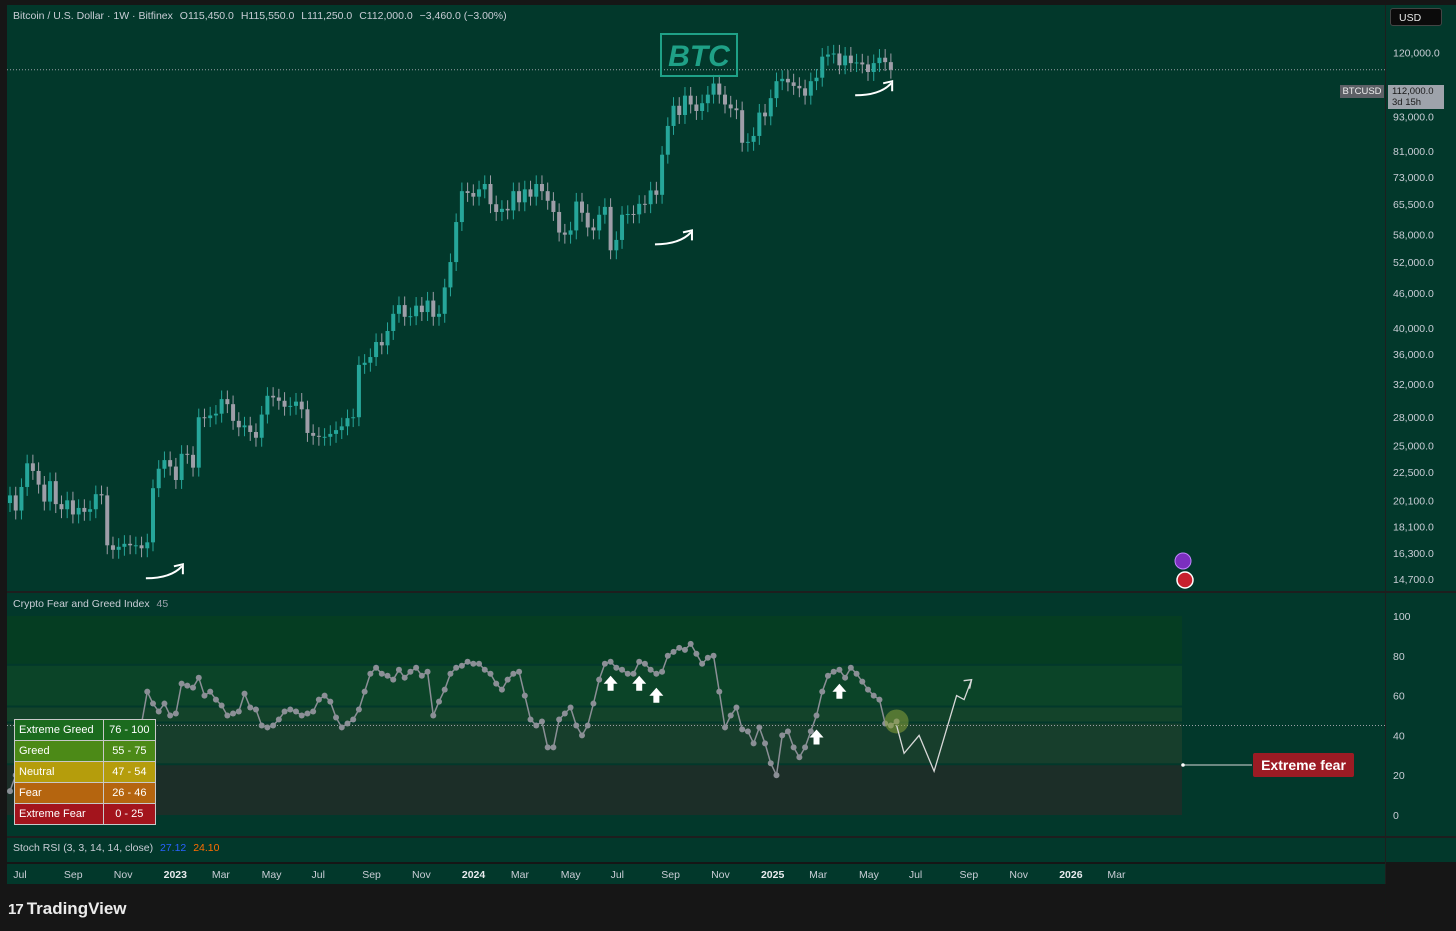 The height and width of the screenshot is (931, 1456). I want to click on price-tick-label: 18,100.0, so click(1413, 528).